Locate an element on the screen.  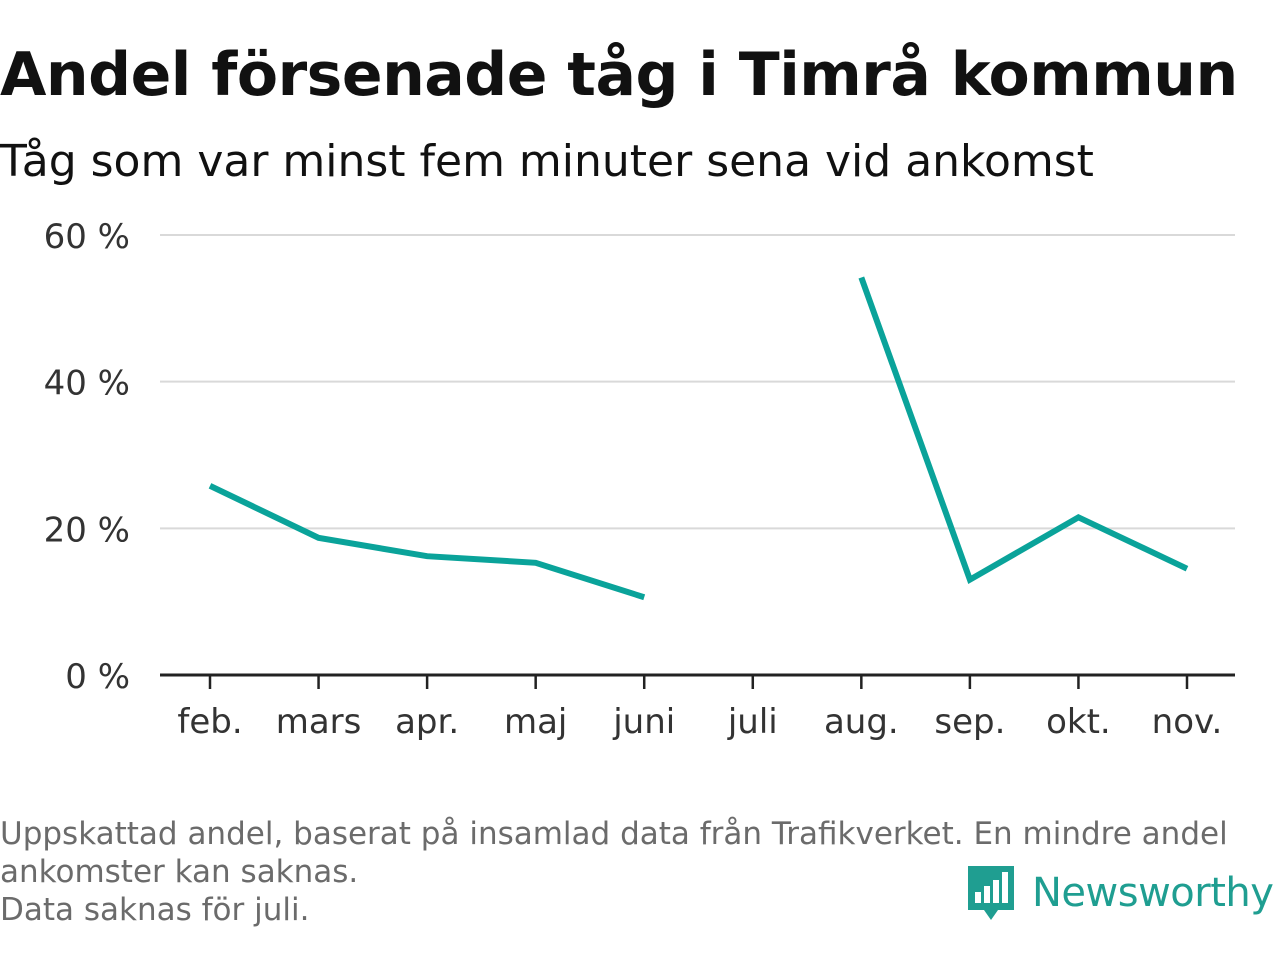
y-tick-label: 40 % is located at coordinates (87, 384).